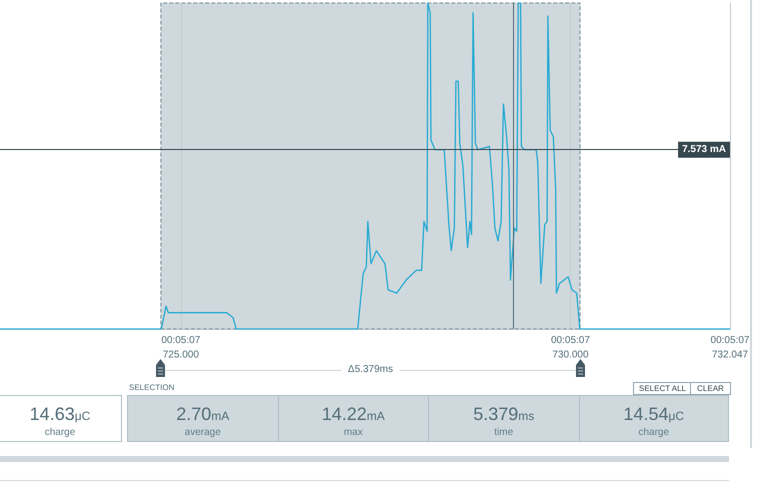 Image resolution: width=758 pixels, height=489 pixels. Describe the element at coordinates (570, 355) in the screenshot. I see `x-tick-label: 730.000` at that location.